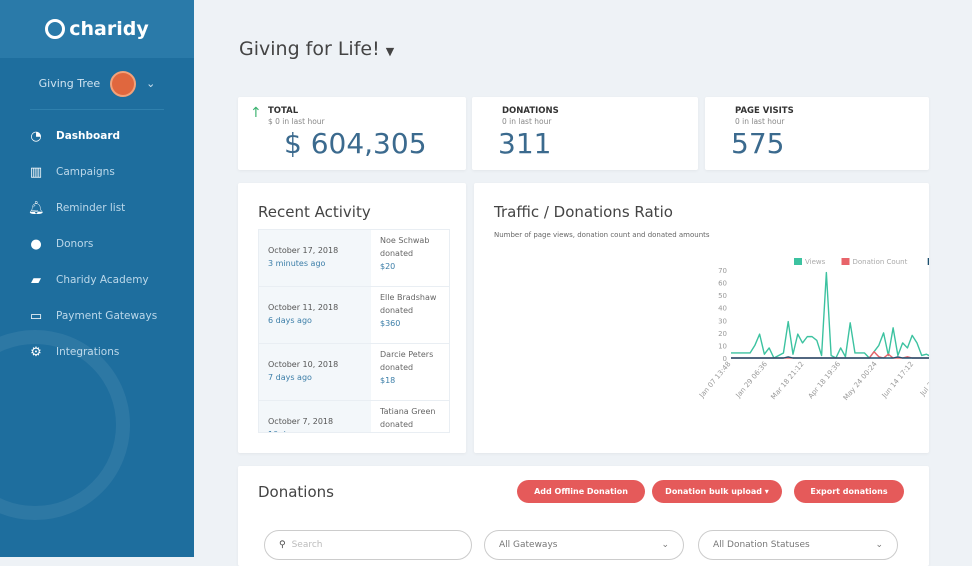 This screenshot has height=566, width=972. Describe the element at coordinates (102, 280) in the screenshot. I see `sidebar-item-label: Charidy Academy` at that location.